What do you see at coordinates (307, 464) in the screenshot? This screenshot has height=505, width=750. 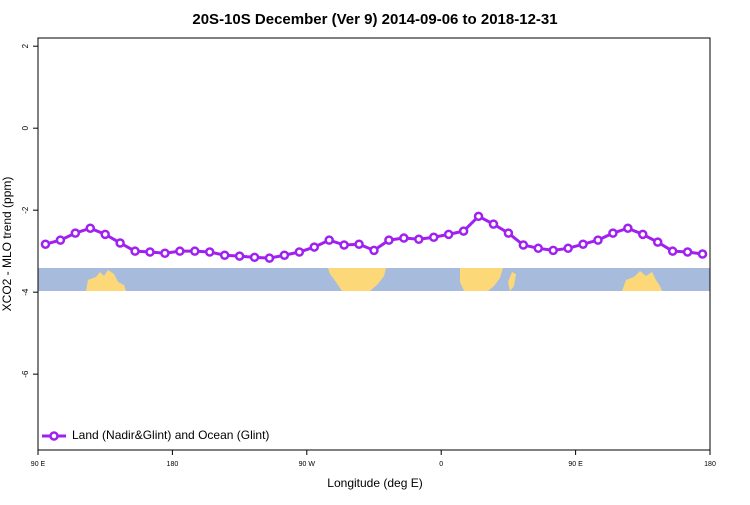 I see `x-tick-label: 90 W` at bounding box center [307, 464].